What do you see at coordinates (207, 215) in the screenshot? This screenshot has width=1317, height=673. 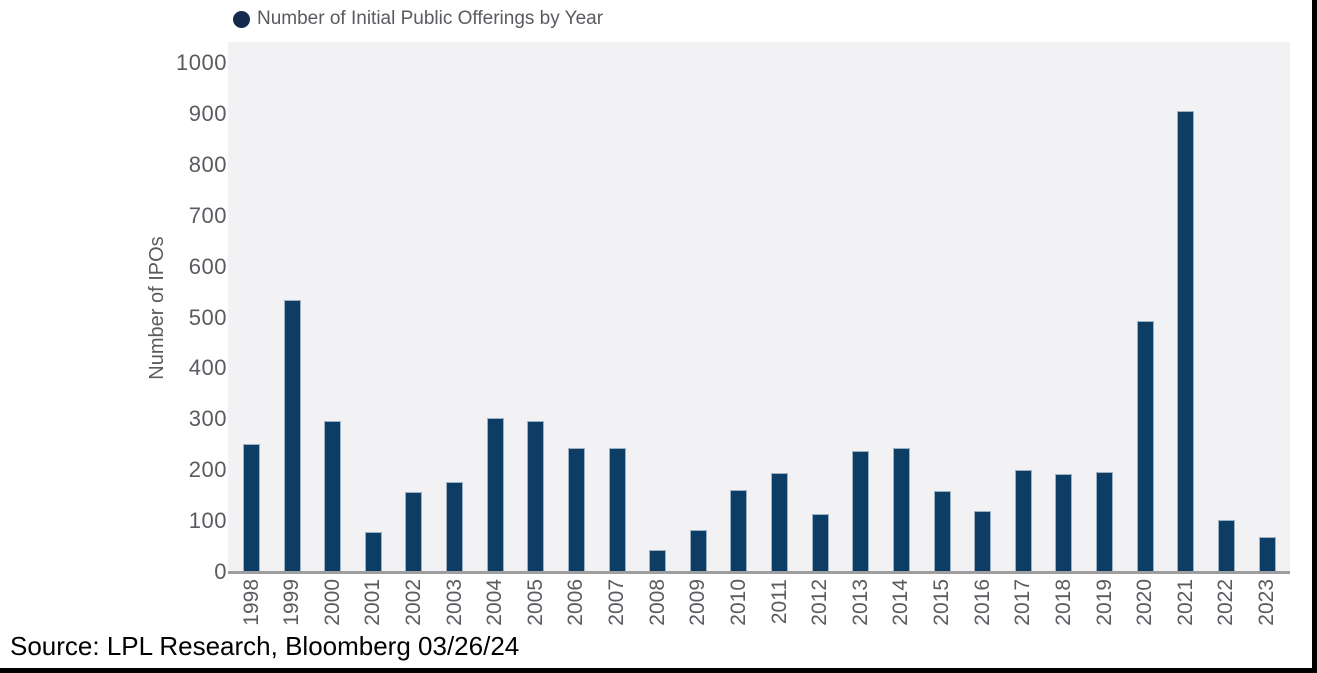 I see `y-tick-label: 700` at bounding box center [207, 215].